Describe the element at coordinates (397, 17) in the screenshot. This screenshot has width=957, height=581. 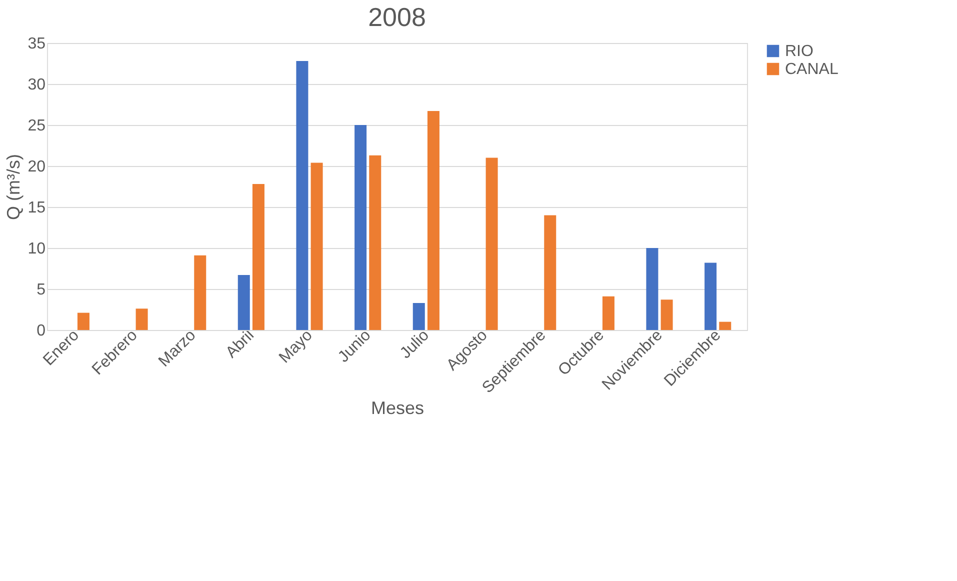
I see `chart-title: 2008` at that location.